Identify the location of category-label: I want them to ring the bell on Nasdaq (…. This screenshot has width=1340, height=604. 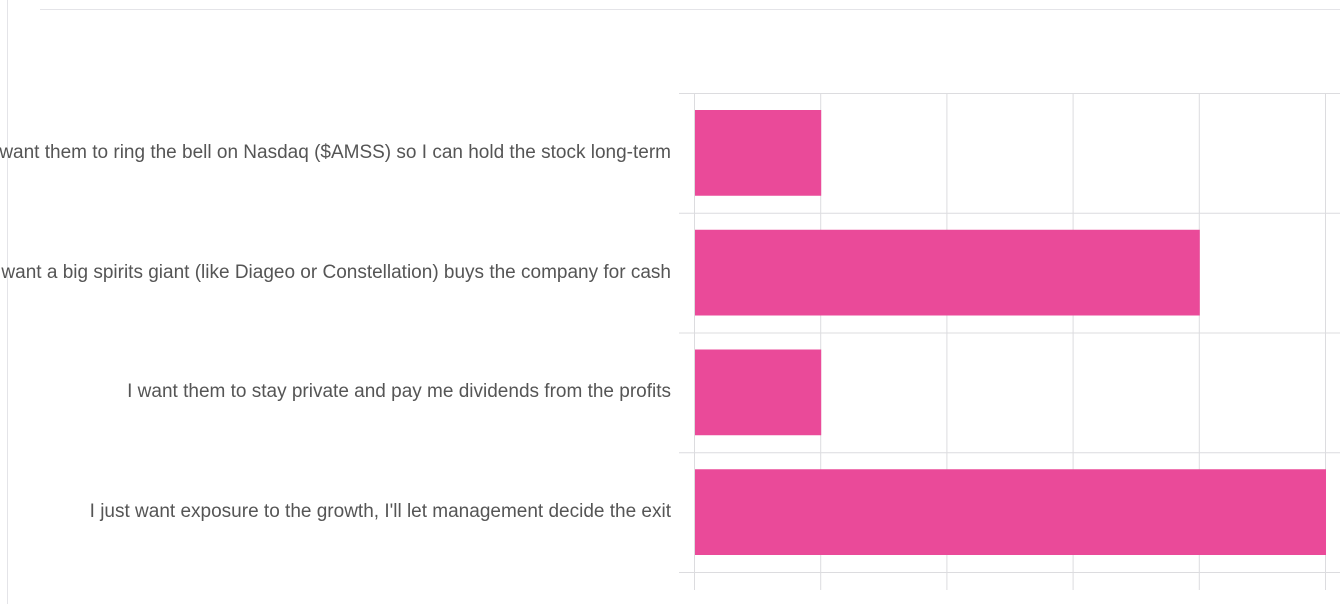
(335, 152).